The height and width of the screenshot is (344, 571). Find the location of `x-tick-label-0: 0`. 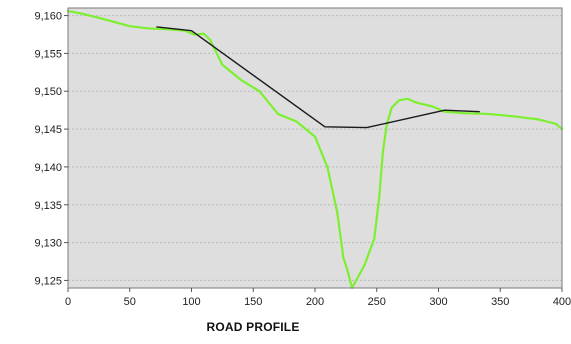

x-tick-label-0: 0 is located at coordinates (68, 302).